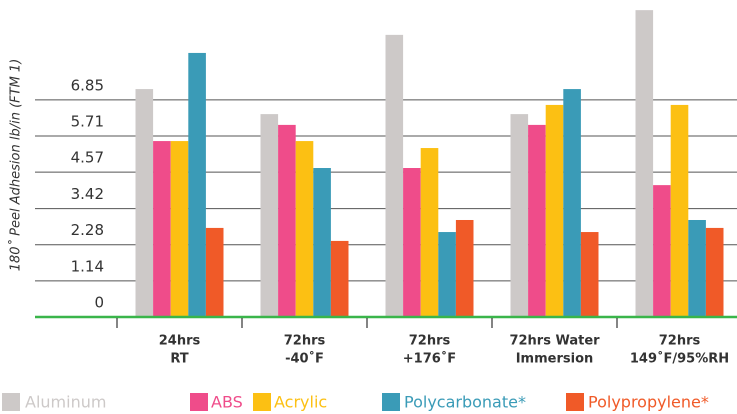 Image resolution: width=737 pixels, height=414 pixels. Describe the element at coordinates (87, 266) in the screenshot. I see `y-tick-label: 1.14` at that location.